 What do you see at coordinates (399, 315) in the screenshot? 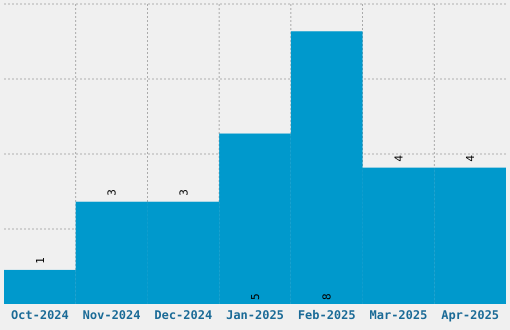
I see `x-tick-label: Mar-2025` at bounding box center [399, 315].